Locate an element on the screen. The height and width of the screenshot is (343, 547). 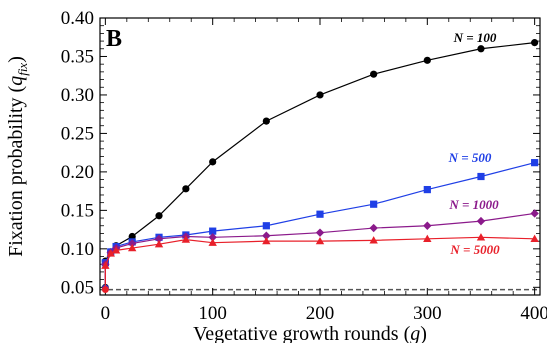
series-label: N = 5000 is located at coordinates (474, 249).